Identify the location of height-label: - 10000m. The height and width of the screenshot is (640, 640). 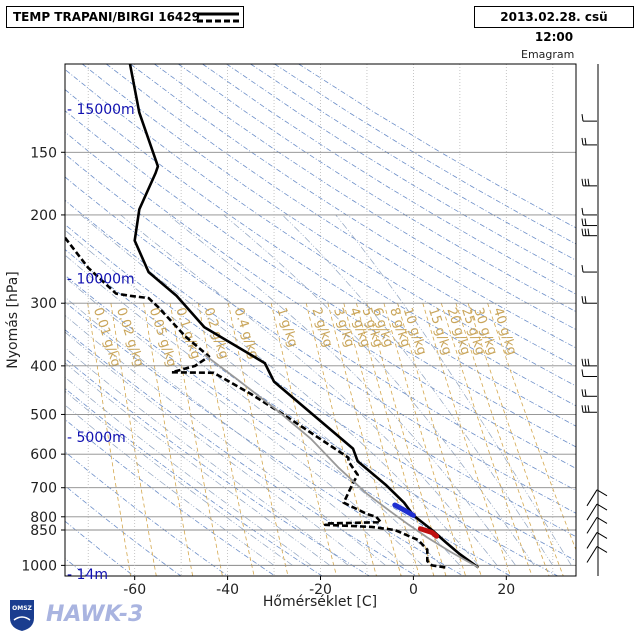
(101, 280).